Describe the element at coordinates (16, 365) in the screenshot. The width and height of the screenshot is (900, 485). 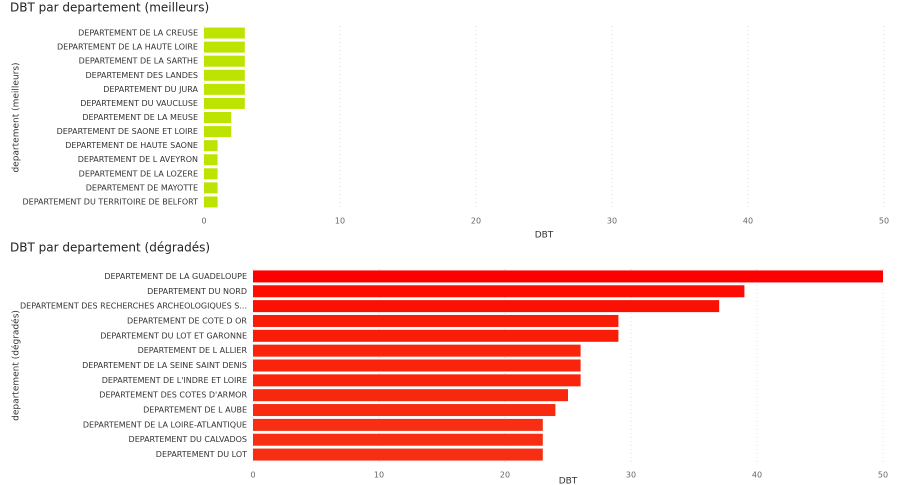
I see `y-axis-title: departement (dégradés)` at that location.